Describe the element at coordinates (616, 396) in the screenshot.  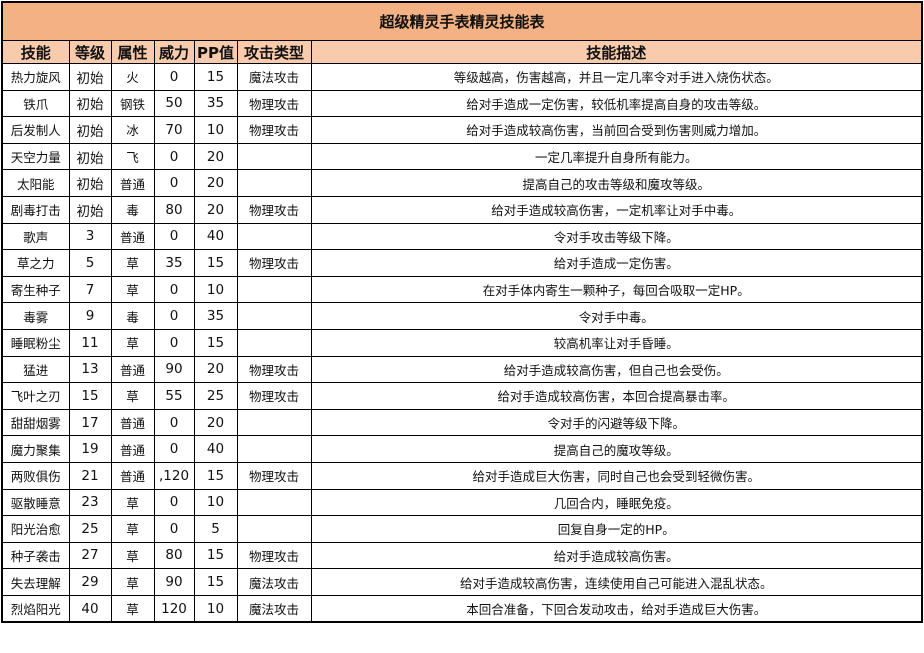
I see `cell-description: 给对手造成较高伤害，本回合提高暴击率。` at that location.